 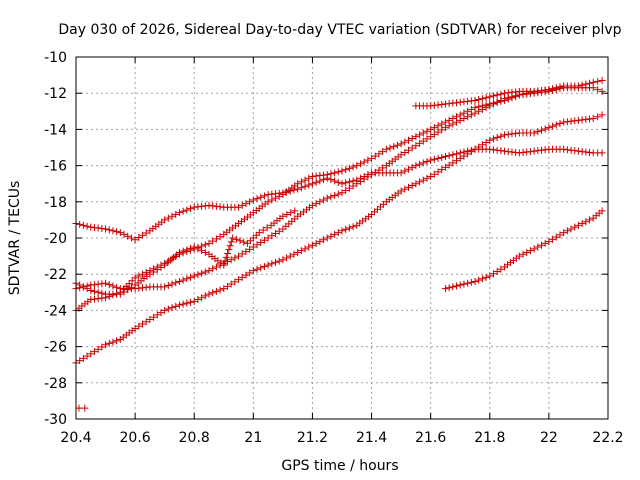 What do you see at coordinates (253, 438) in the screenshot?
I see `x-tick-label: 21` at bounding box center [253, 438].